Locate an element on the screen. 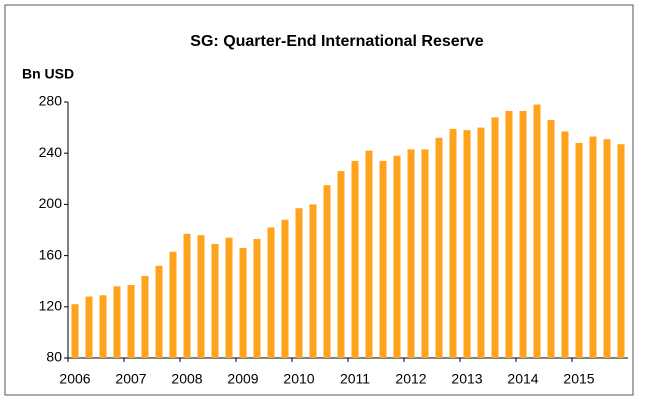 This screenshot has width=646, height=405. x-tick-label: 2010 is located at coordinates (298, 379).